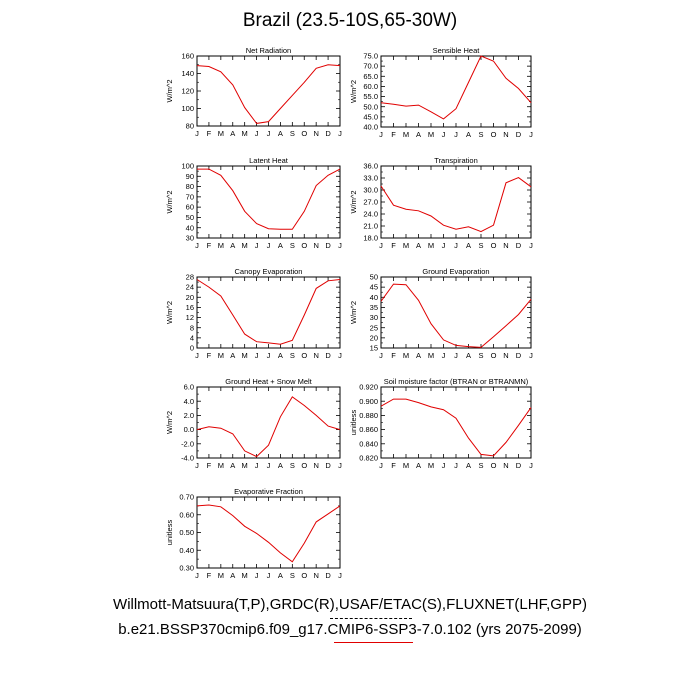  Describe the element at coordinates (370, 214) in the screenshot. I see `y-tick-label: 24.0` at that location.